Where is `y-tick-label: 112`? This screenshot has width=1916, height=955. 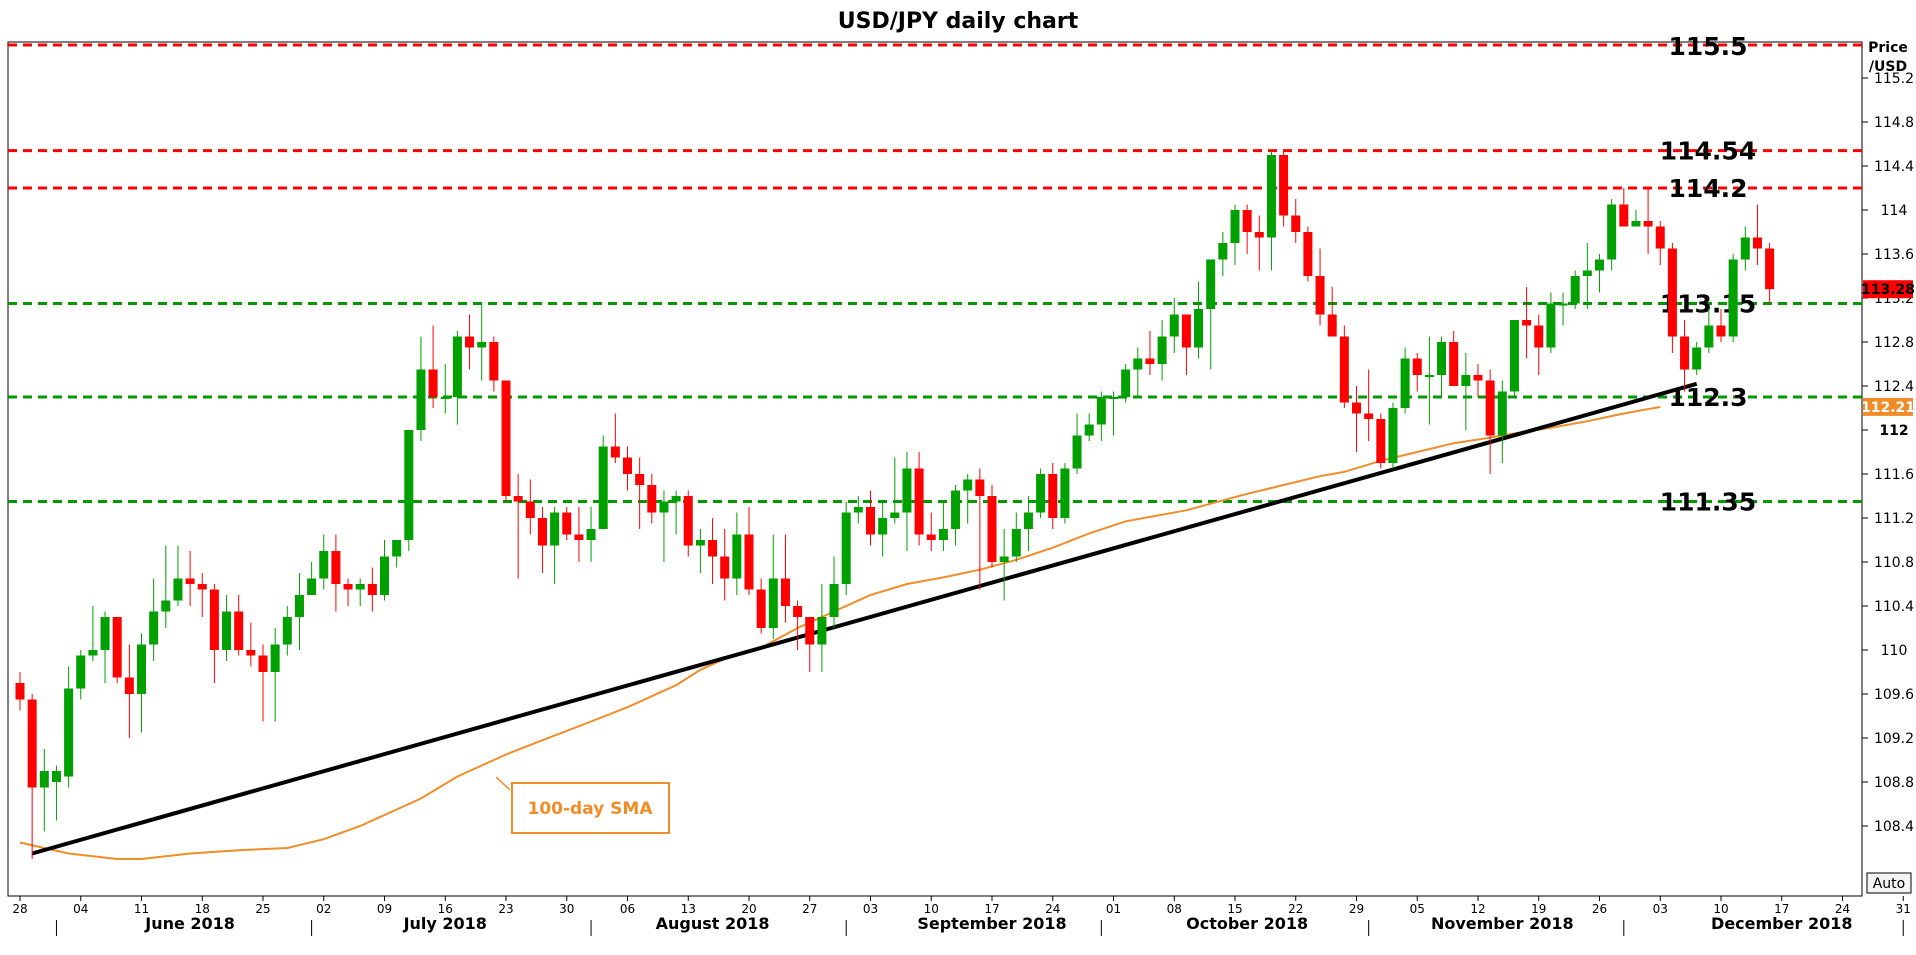
y-tick-label: 112 is located at coordinates (1893, 431).